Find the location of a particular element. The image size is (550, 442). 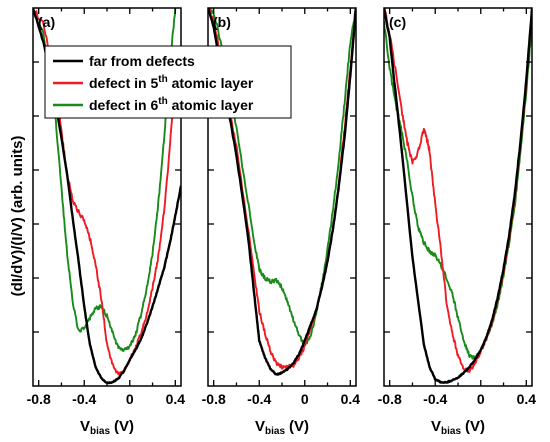

panel-label: (c) is located at coordinates (397, 22).